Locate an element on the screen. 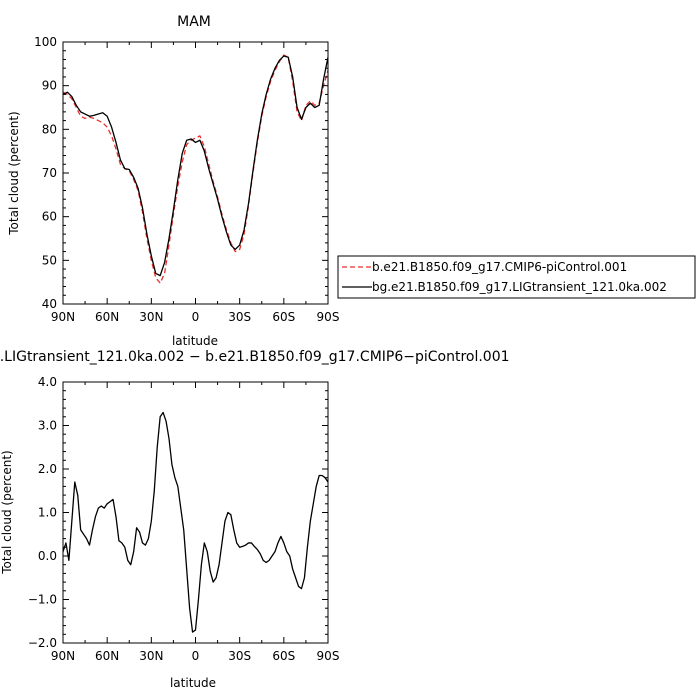  y-tick-label: 0.0 is located at coordinates (47, 556).